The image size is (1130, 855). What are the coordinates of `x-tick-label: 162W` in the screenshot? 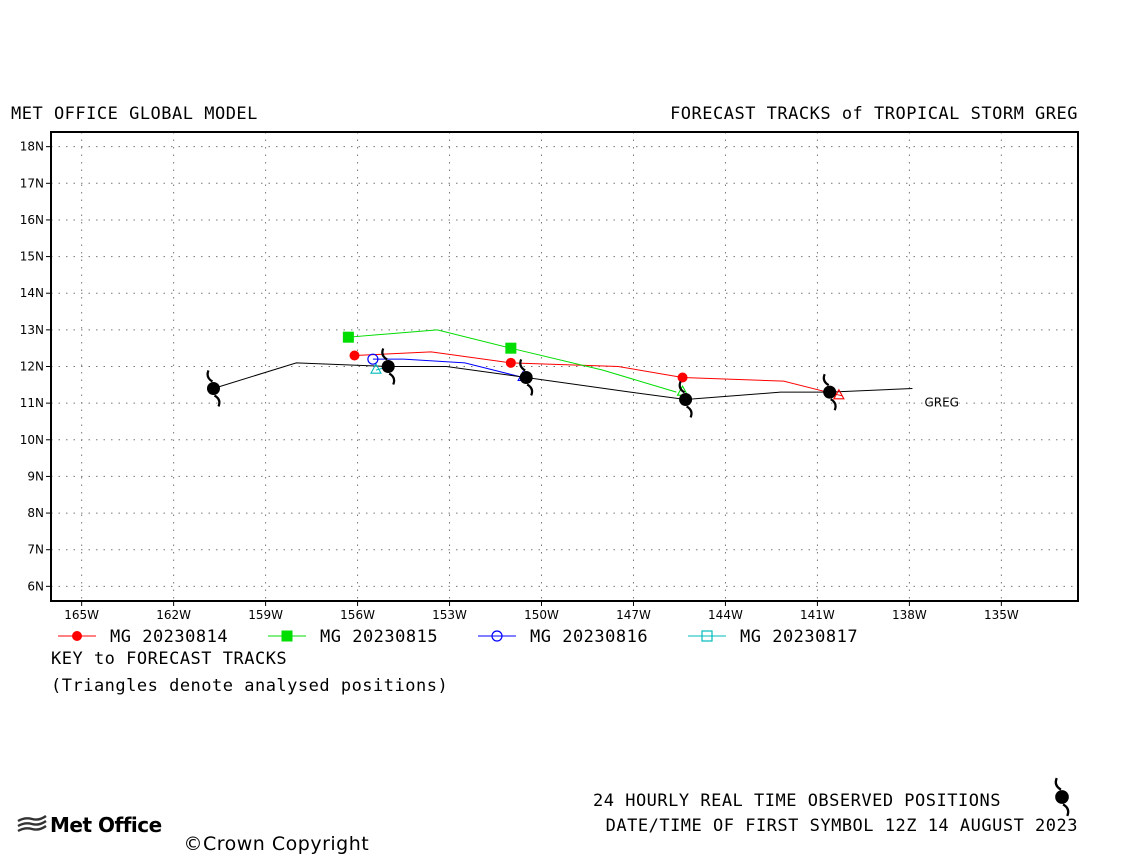 It's located at (173, 615).